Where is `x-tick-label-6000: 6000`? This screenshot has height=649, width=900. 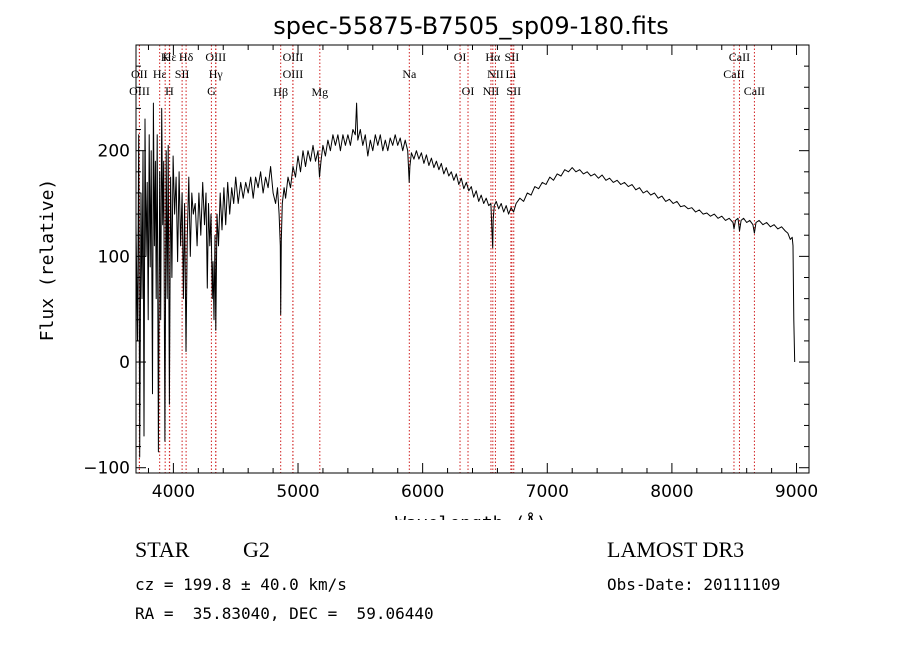
x-tick-label-6000: 6000 is located at coordinates (422, 492).